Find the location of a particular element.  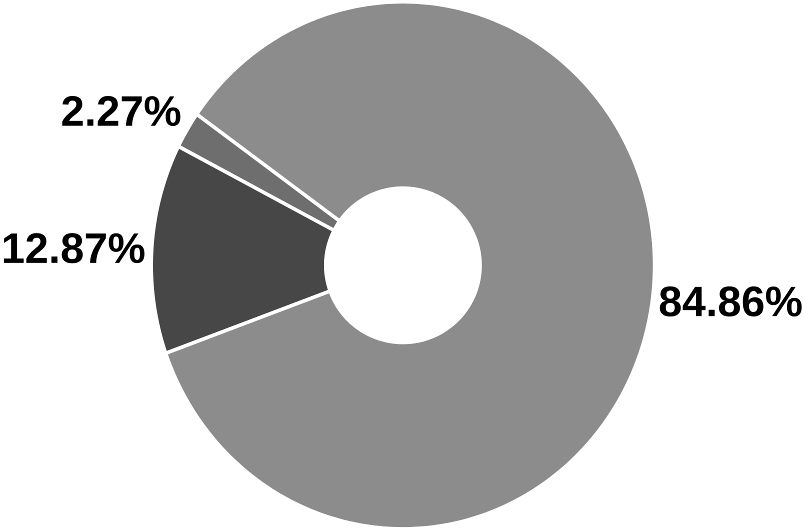

data-label: 84.86% is located at coordinates (731, 301).